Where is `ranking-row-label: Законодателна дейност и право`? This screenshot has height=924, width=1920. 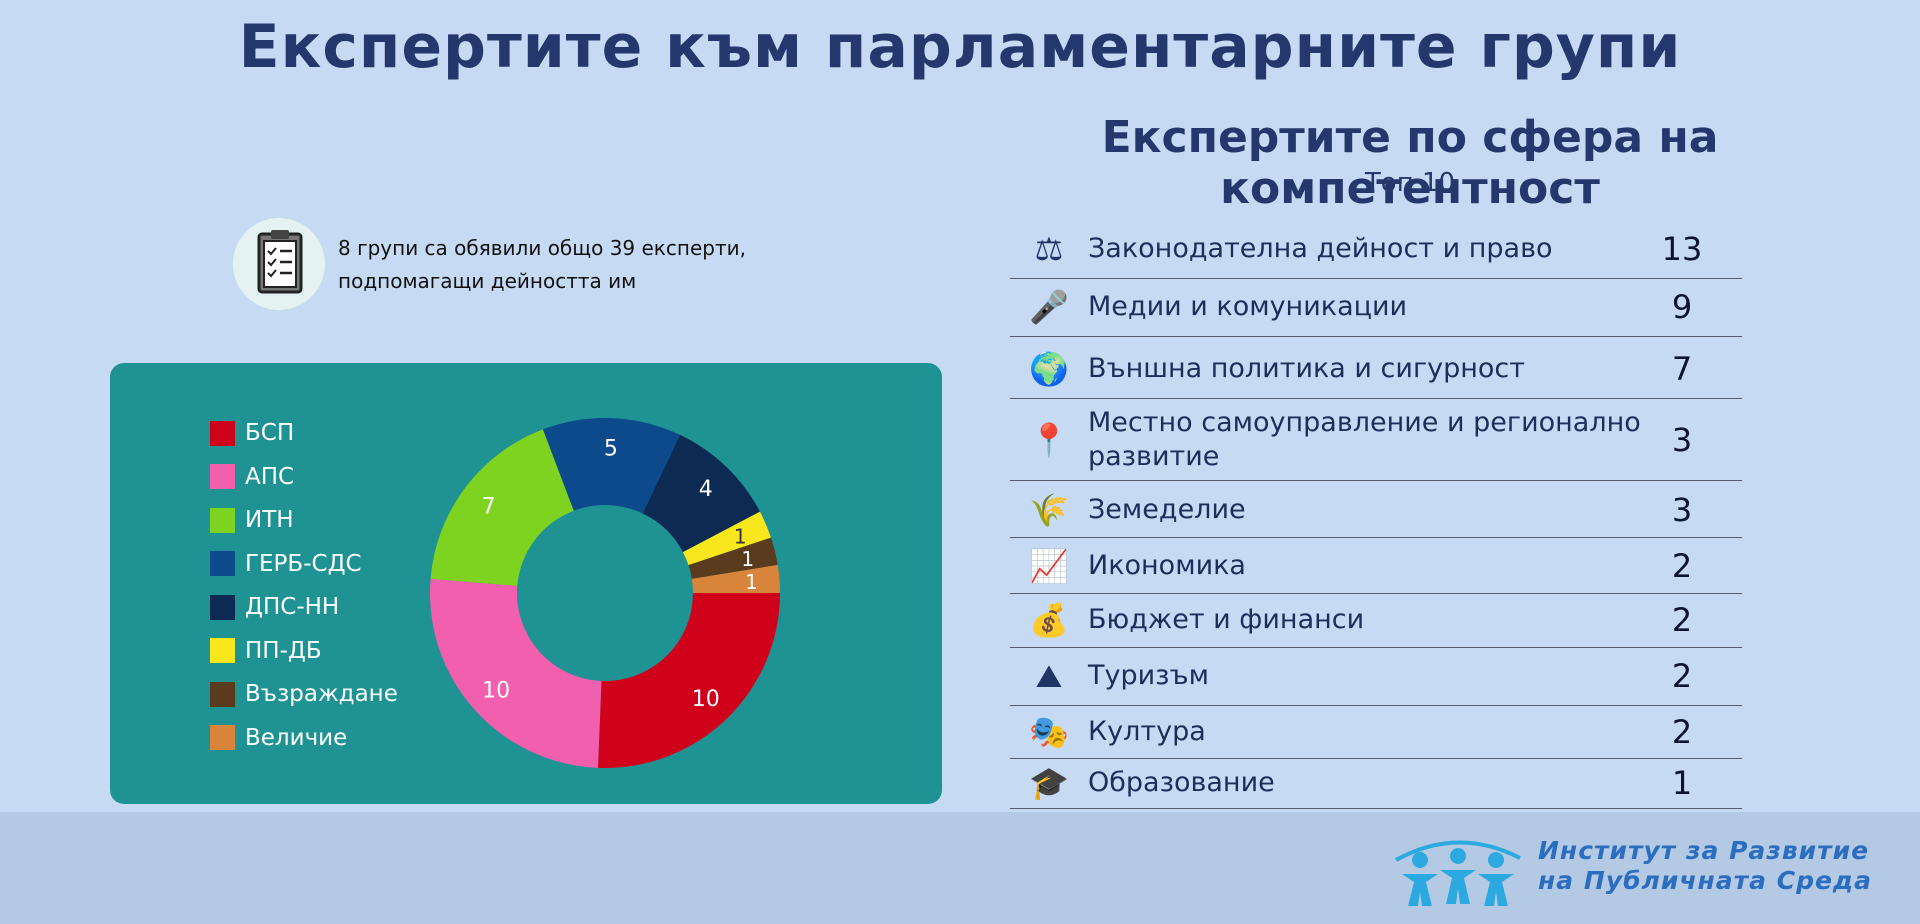
ranking-row-label: Законодателна дейност и право is located at coordinates (1320, 248).